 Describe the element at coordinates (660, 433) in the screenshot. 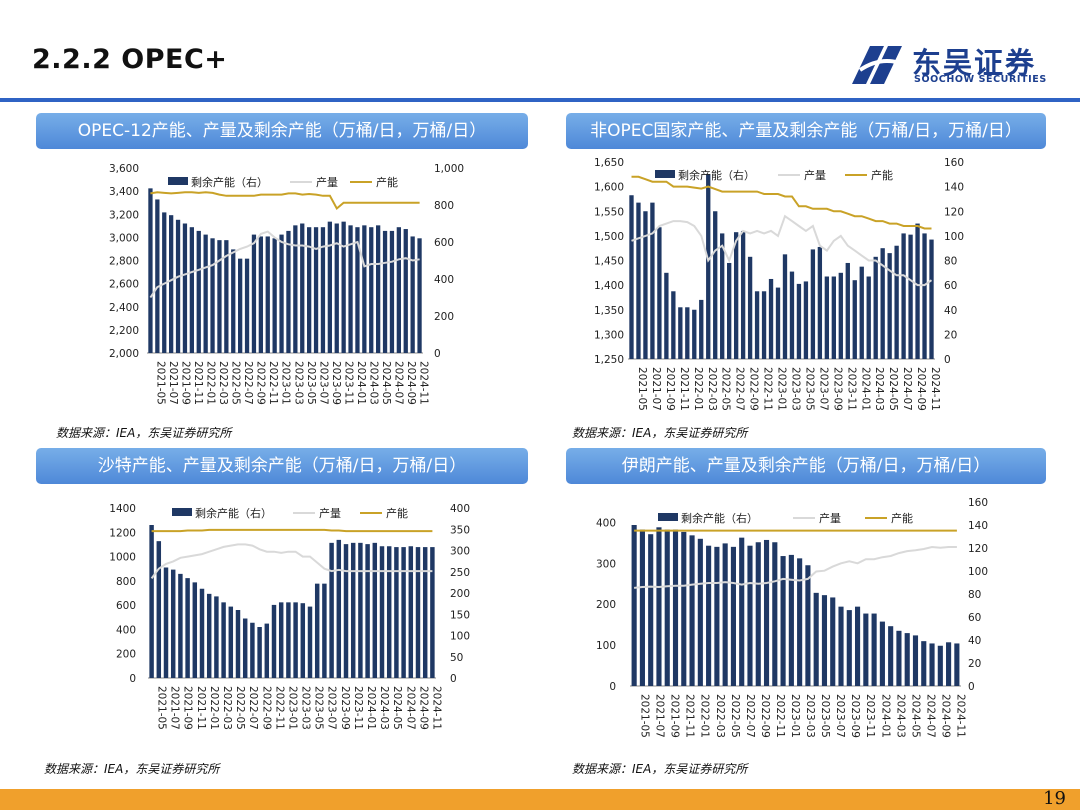

I see `source-note-non-opec: 数据来源：IEA，东吴证券研究所` at that location.